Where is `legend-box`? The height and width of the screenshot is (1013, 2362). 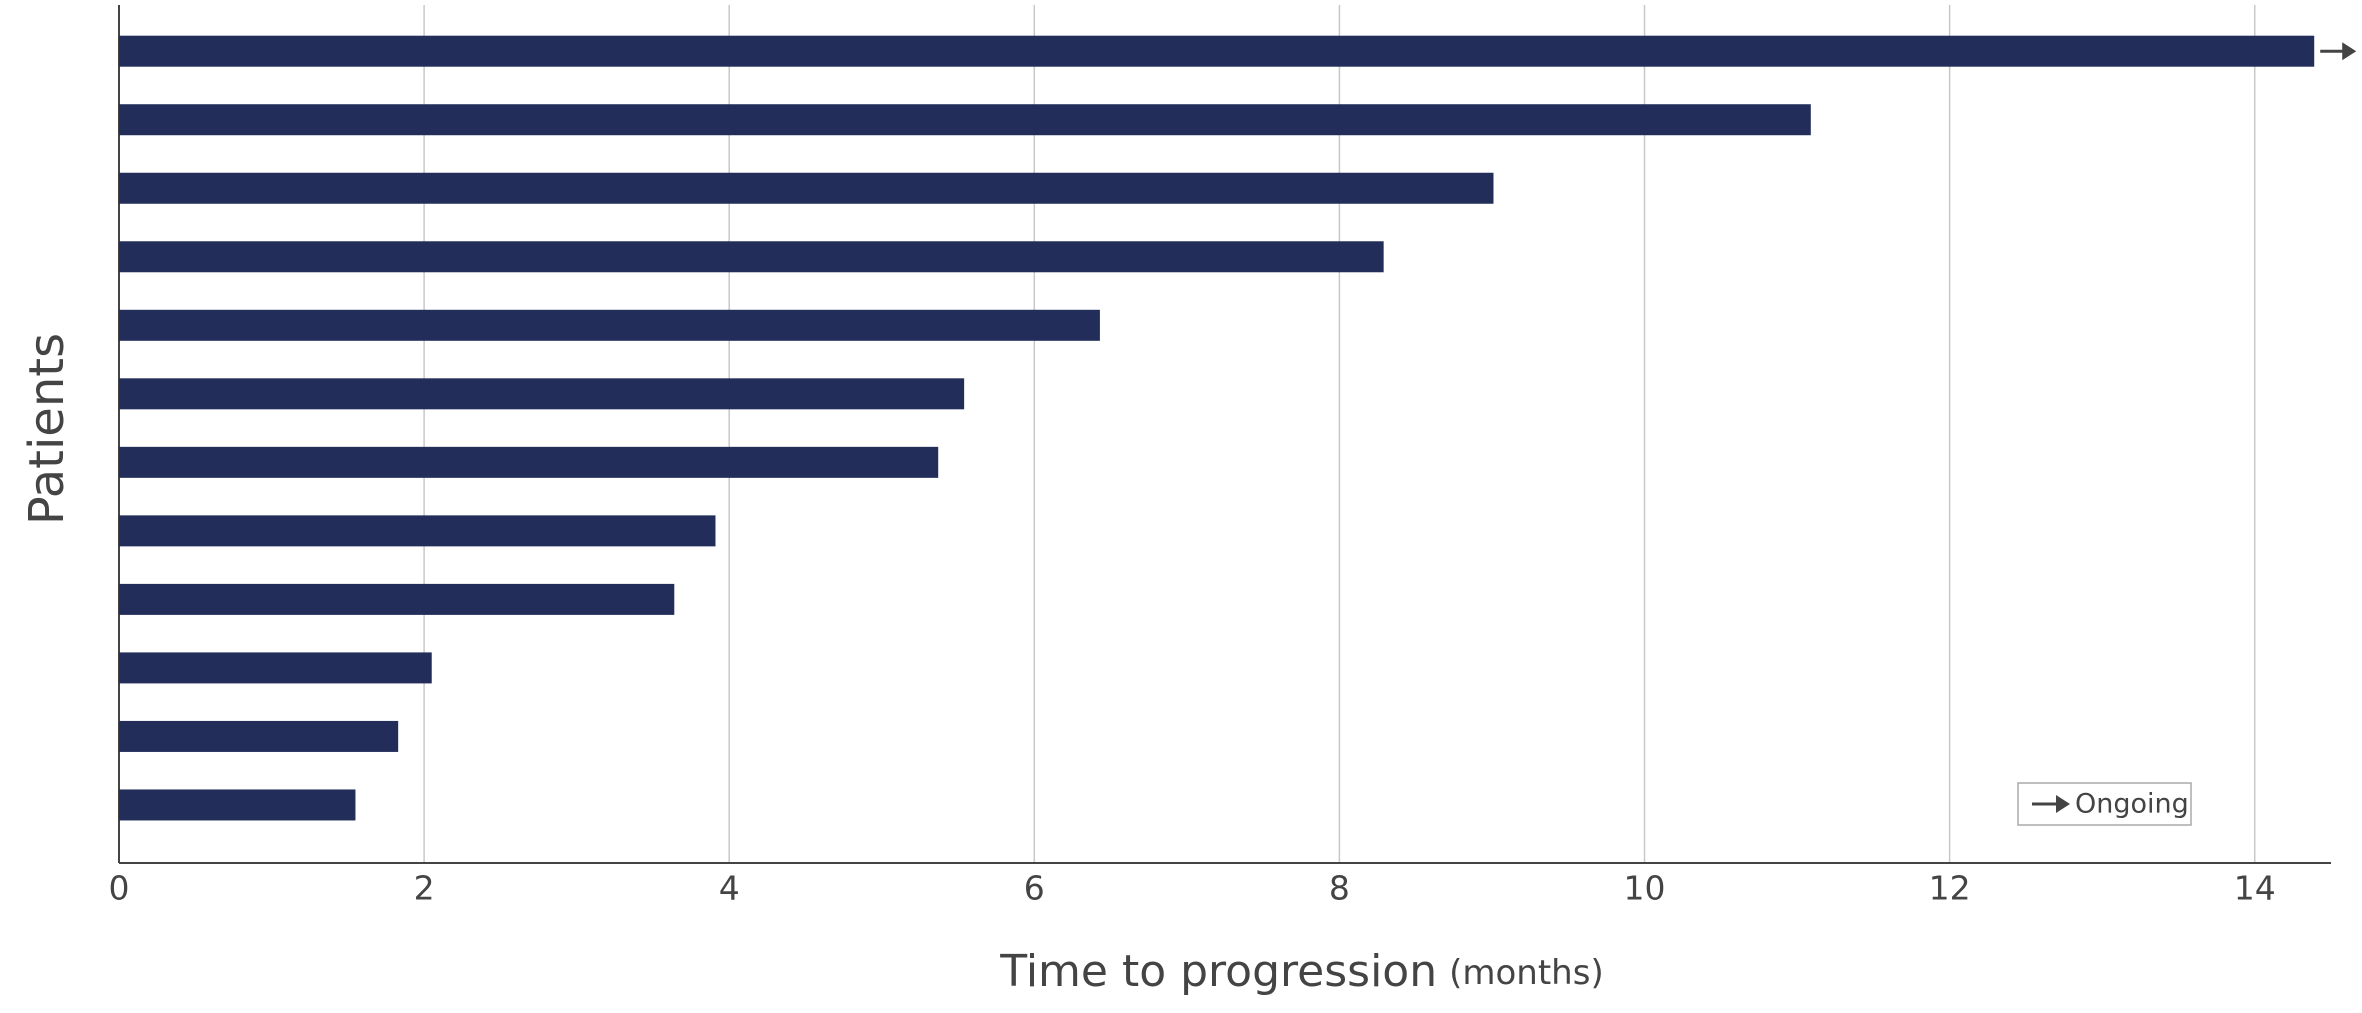 legend-box is located at coordinates (2104, 804).